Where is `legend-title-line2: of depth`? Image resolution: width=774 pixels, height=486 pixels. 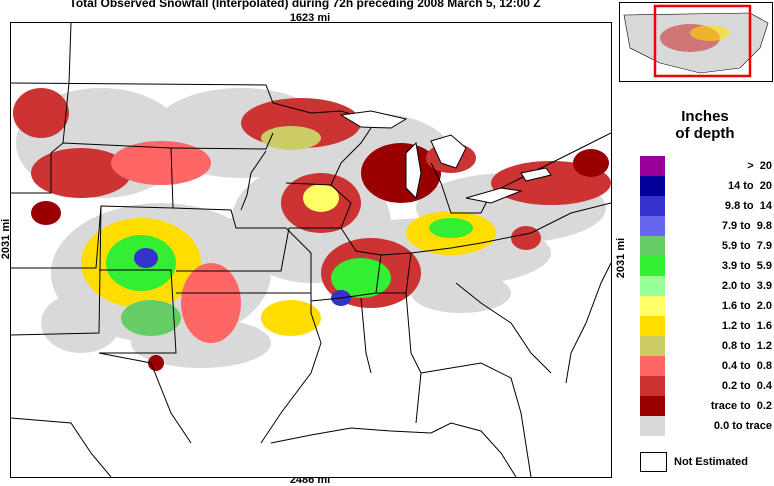 legend-title-line2: of depth is located at coordinates (705, 133).